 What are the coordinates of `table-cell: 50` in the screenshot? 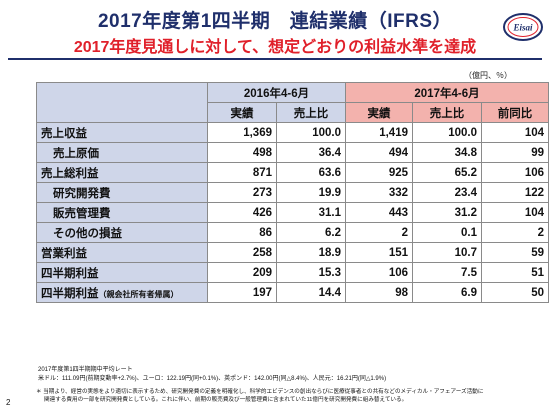 It's located at (515, 292).